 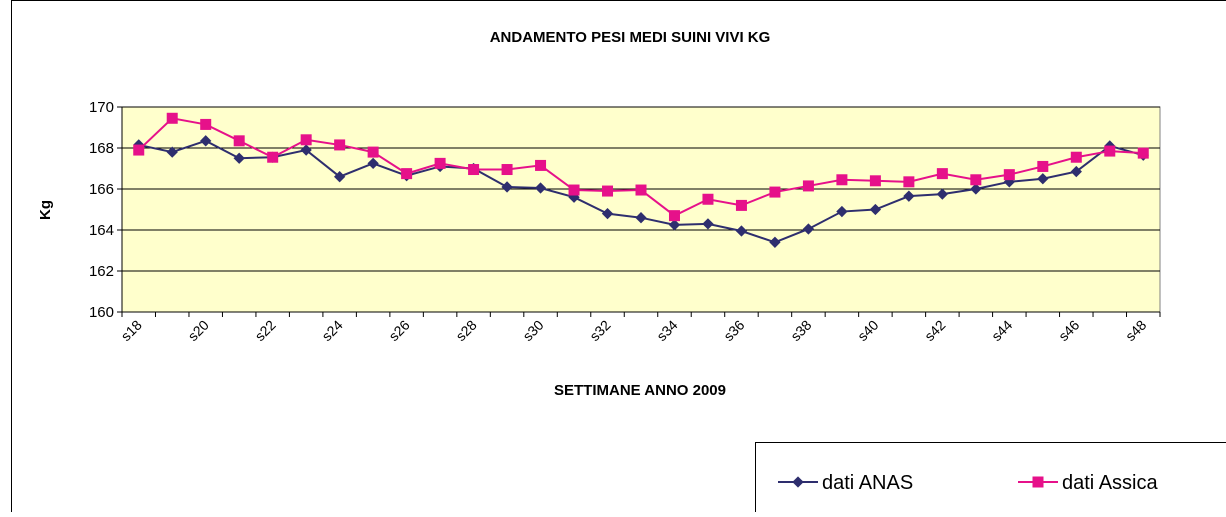 What do you see at coordinates (1110, 483) in the screenshot?
I see `legend-label: dati Assica` at bounding box center [1110, 483].